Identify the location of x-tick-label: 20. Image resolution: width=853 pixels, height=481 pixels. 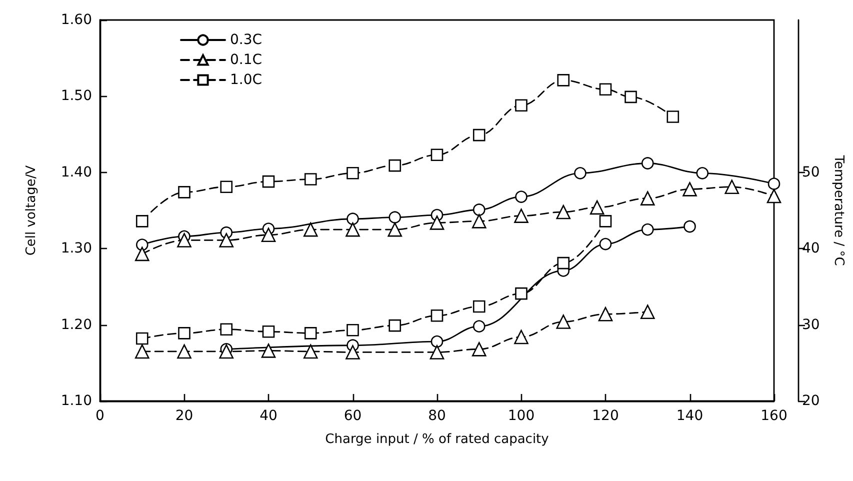
(184, 416).